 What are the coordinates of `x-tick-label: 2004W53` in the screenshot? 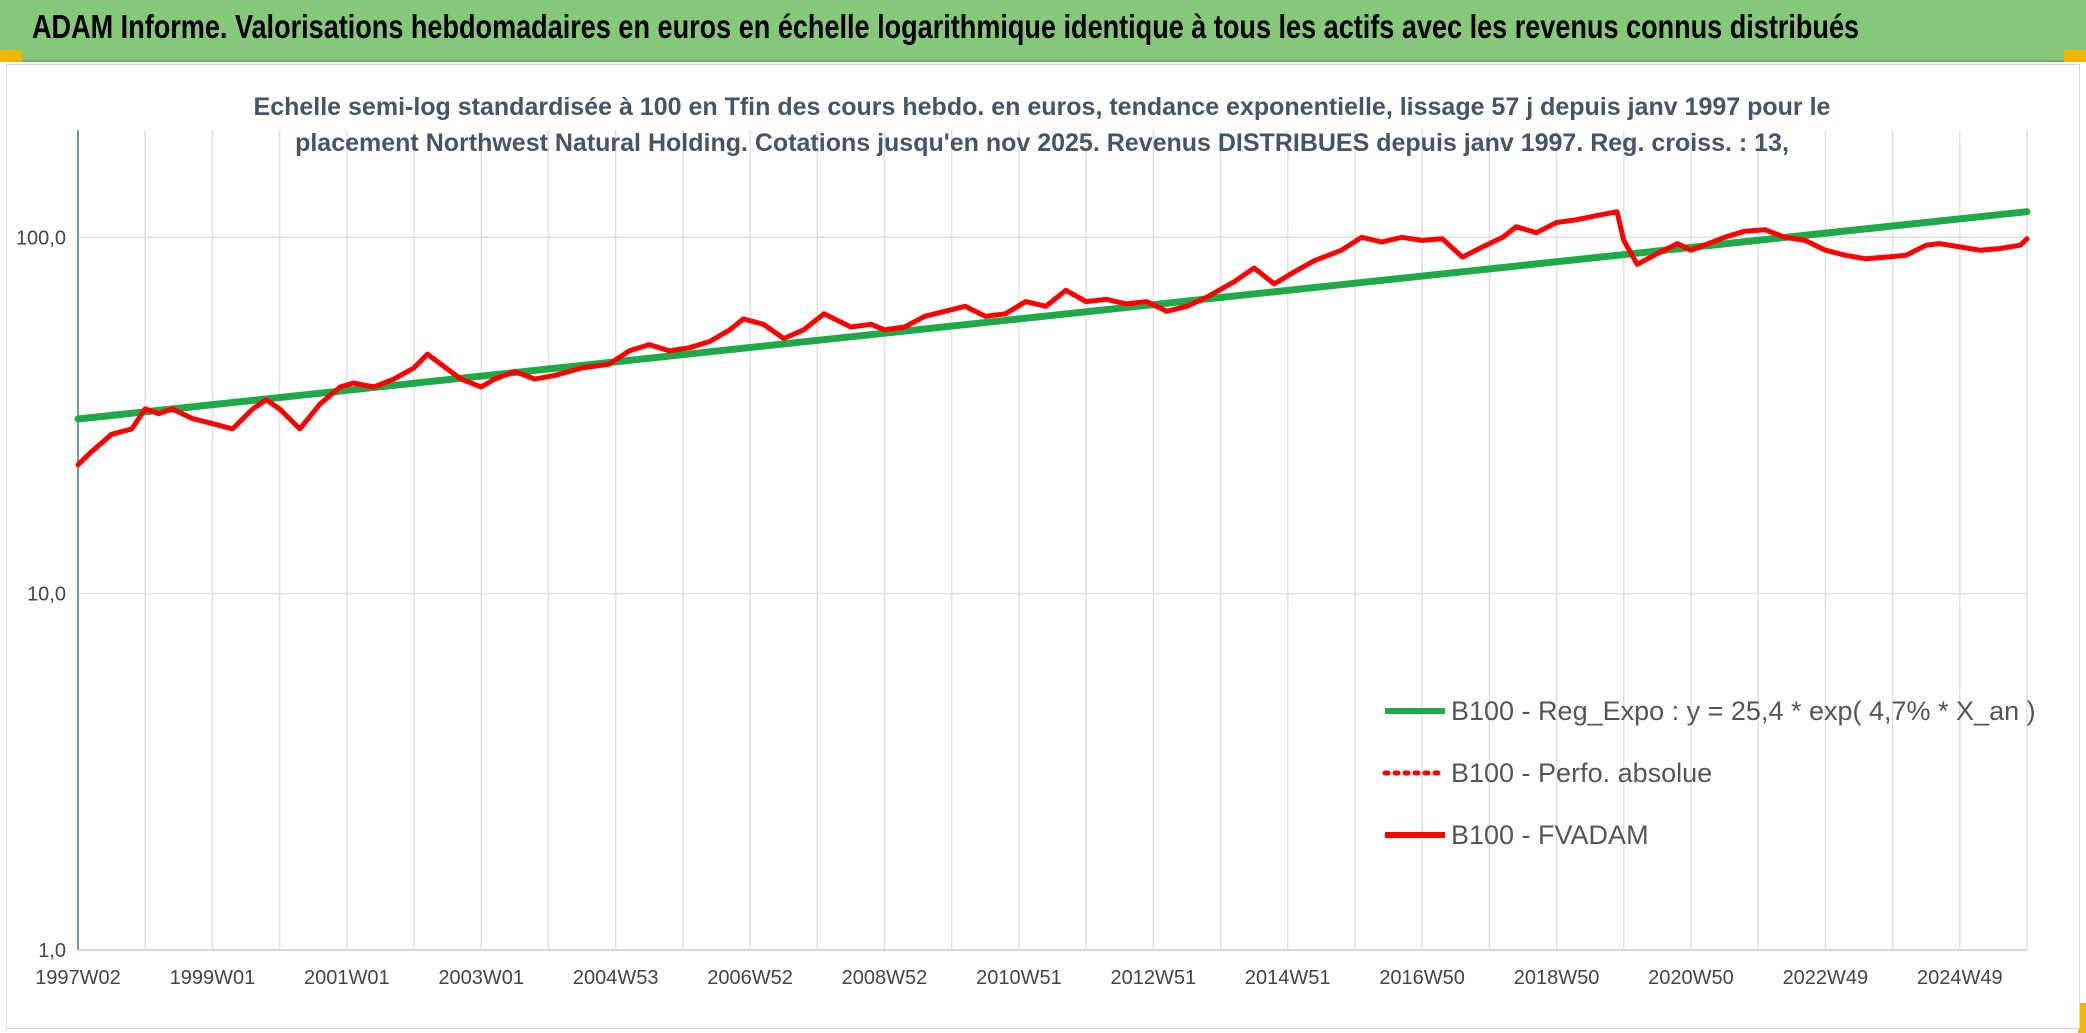 It's located at (616, 978).